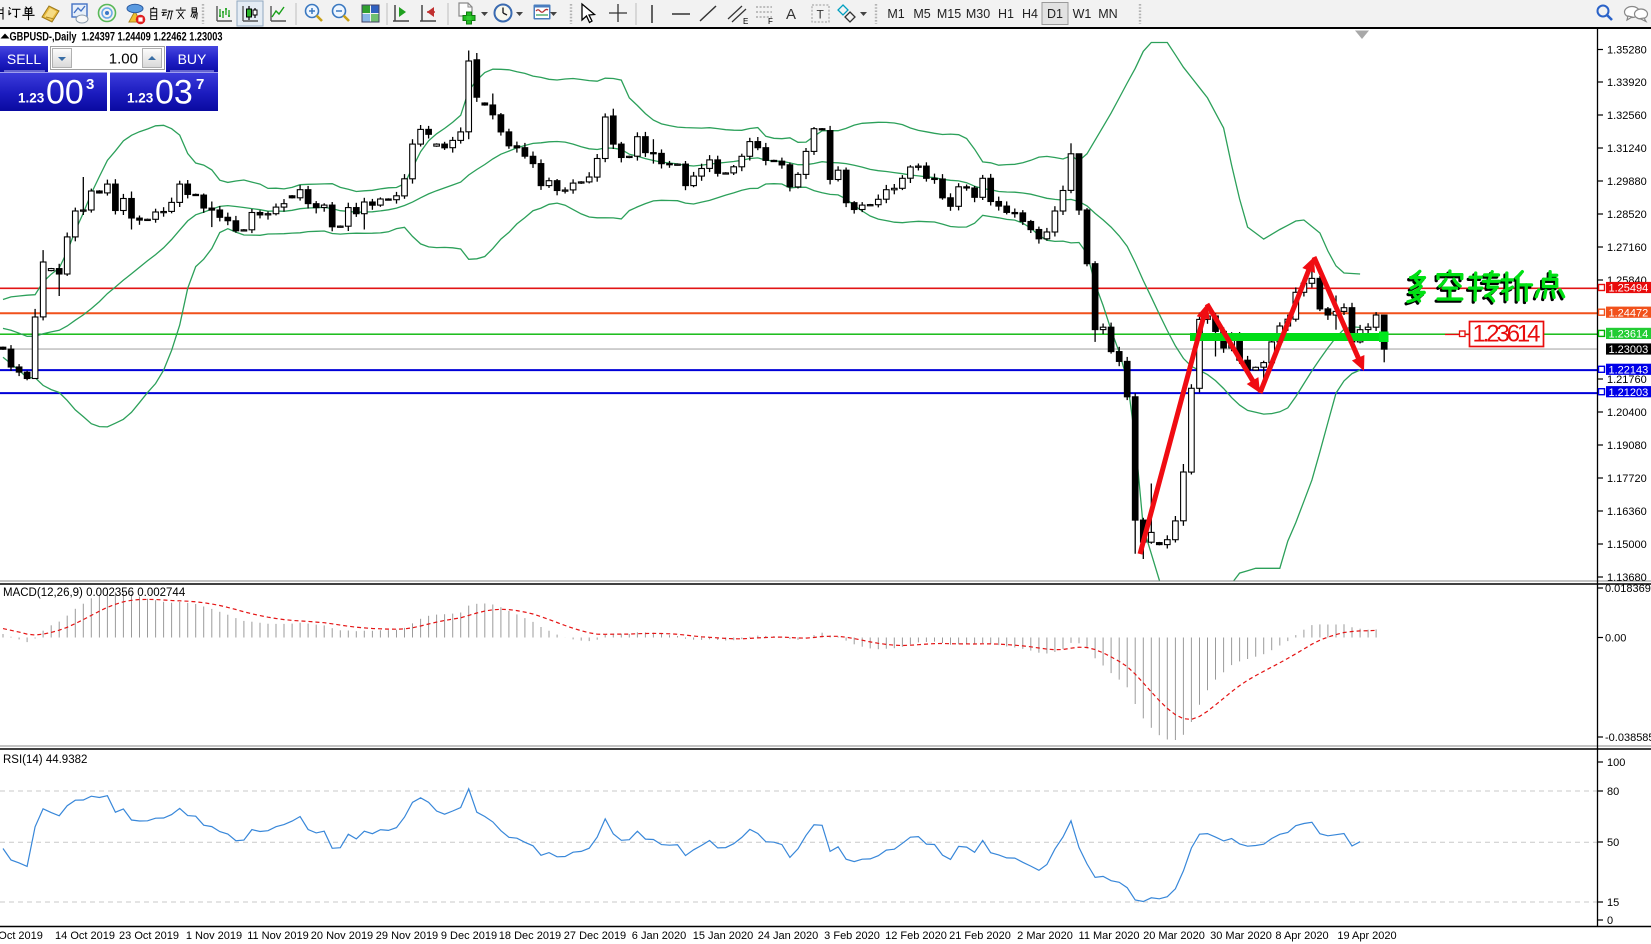 This screenshot has width=1651, height=944. Describe the element at coordinates (1628, 738) in the screenshot. I see `svg-text: -0.038585` at that location.